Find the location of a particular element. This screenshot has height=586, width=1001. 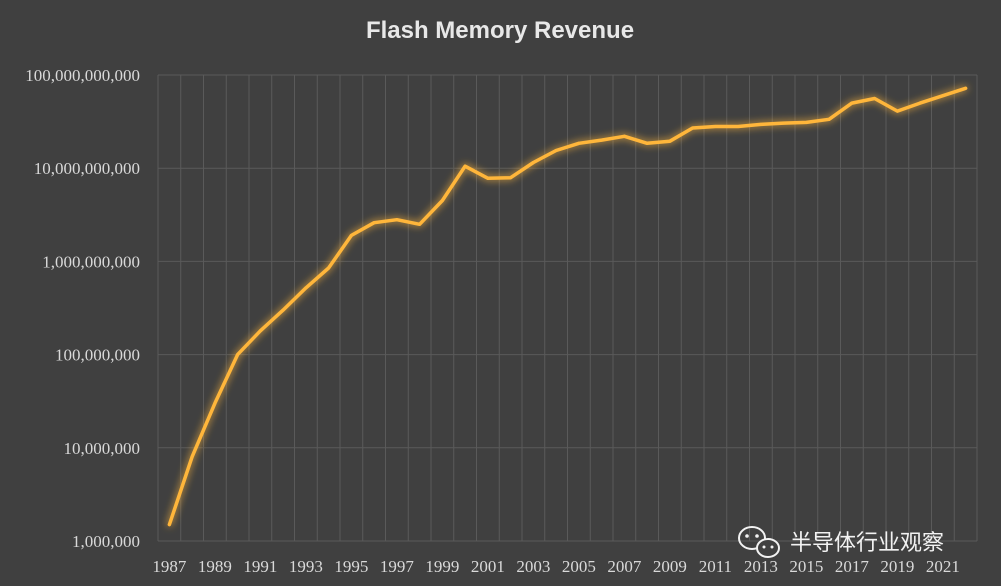

x-tick-label: 2021 is located at coordinates (943, 566).